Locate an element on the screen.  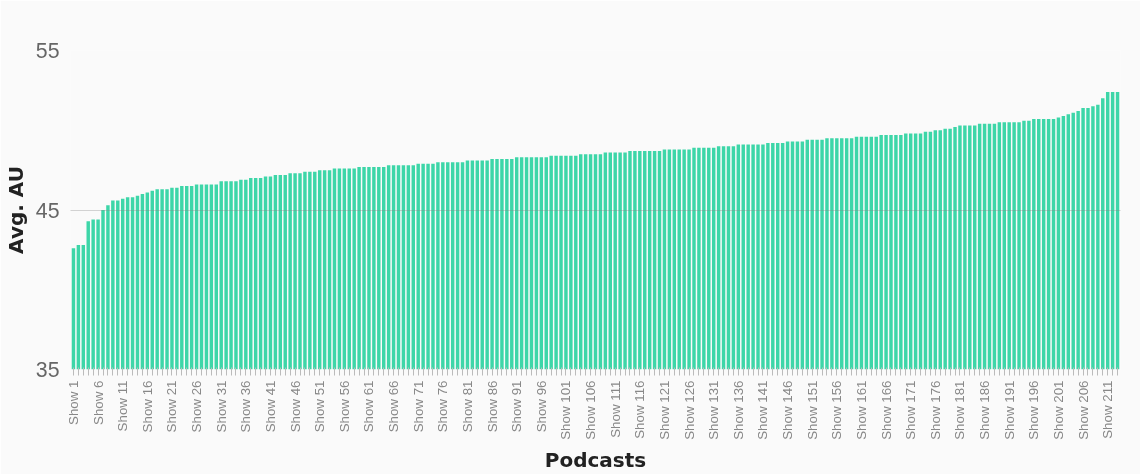
x-axis-title: Podcasts is located at coordinates (595, 459).